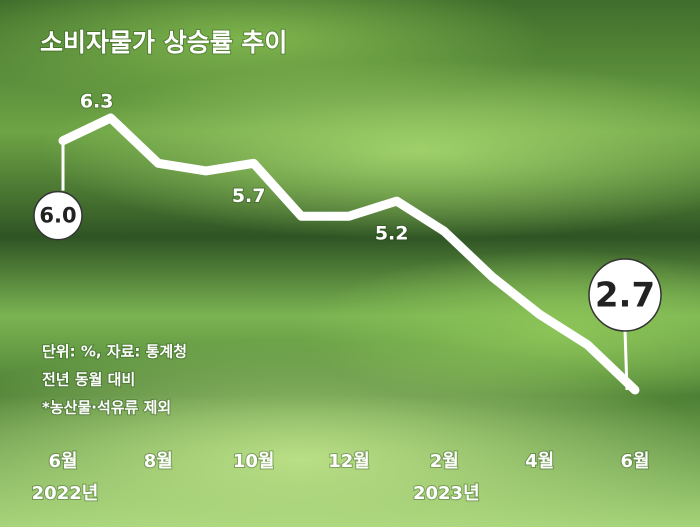  What do you see at coordinates (88, 380) in the screenshot?
I see `note: 전년 동월 대비` at bounding box center [88, 380].